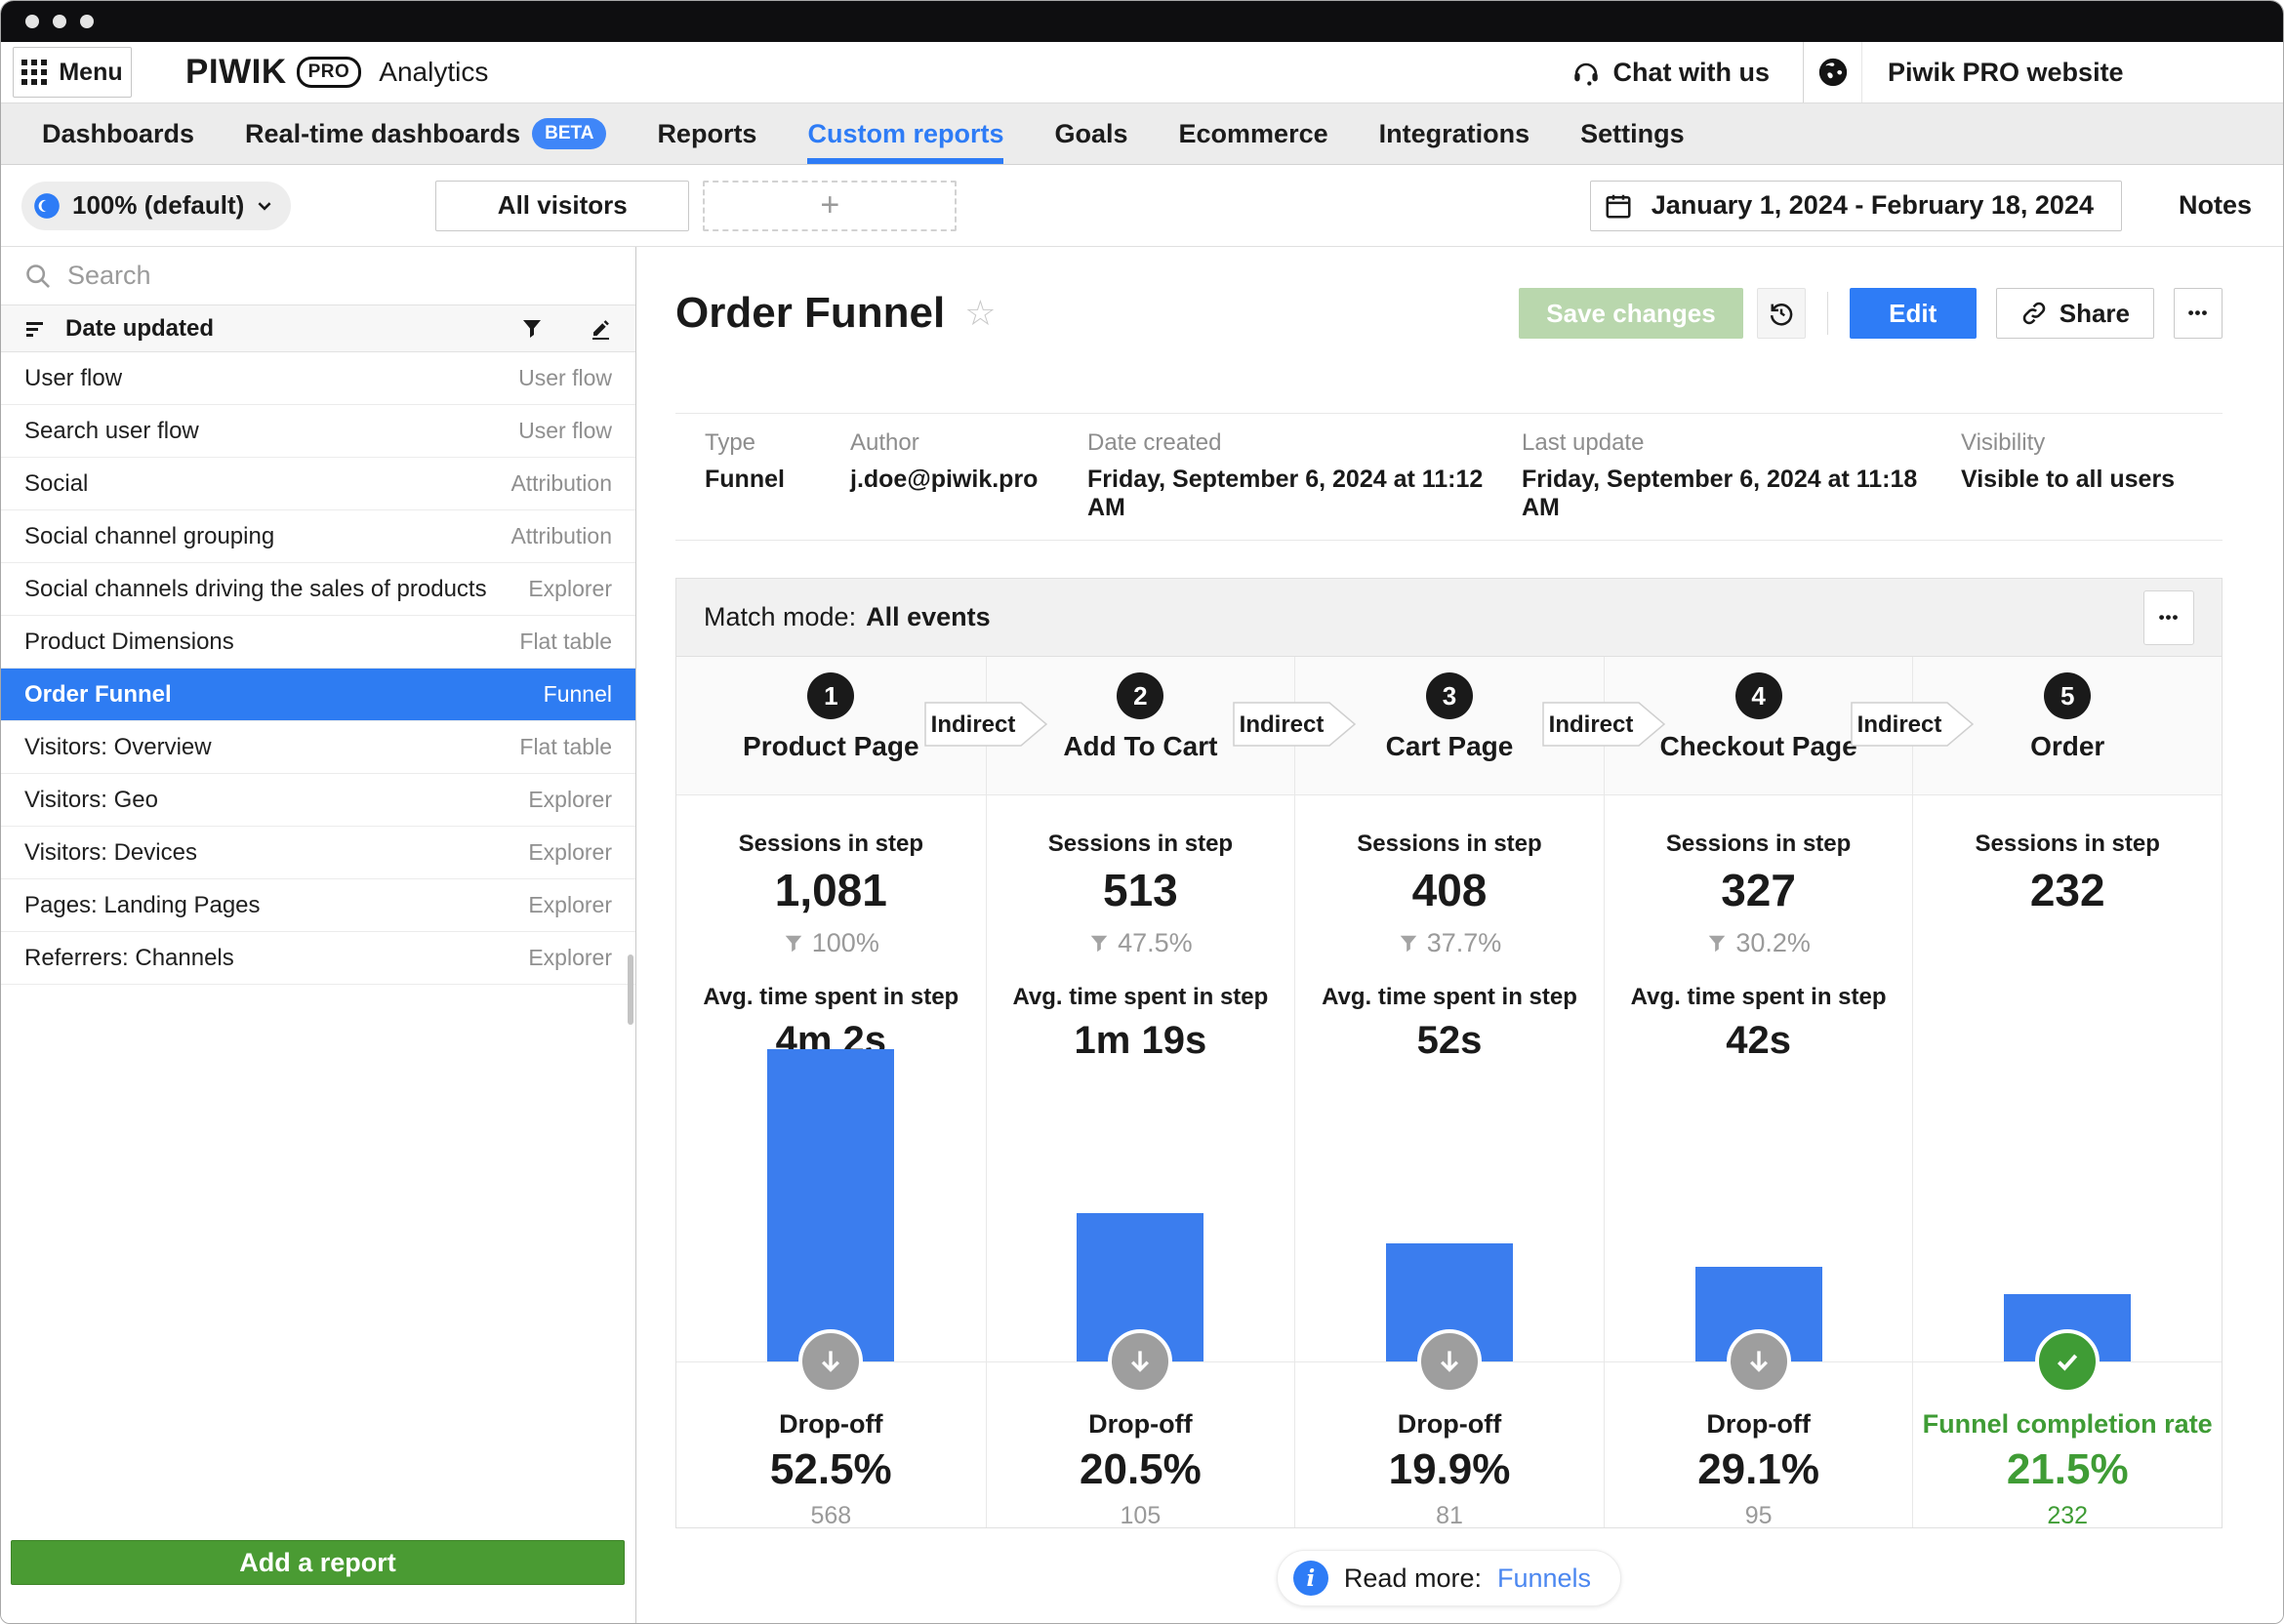 The width and height of the screenshot is (2284, 1624). What do you see at coordinates (72, 72) in the screenshot?
I see `menu-button: Menu` at bounding box center [72, 72].